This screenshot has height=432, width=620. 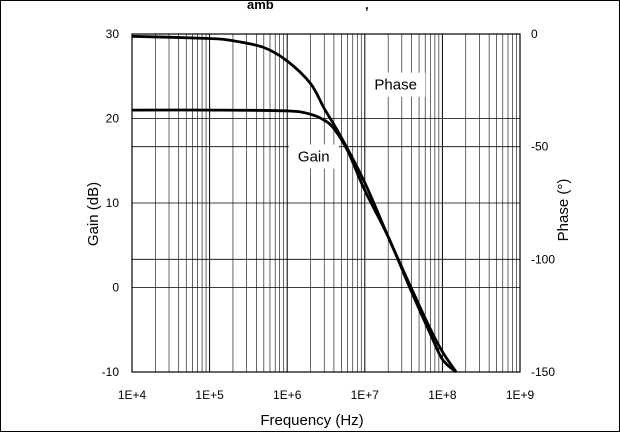 What do you see at coordinates (287, 395) in the screenshot?
I see `x-tick-label: 1E+6` at bounding box center [287, 395].